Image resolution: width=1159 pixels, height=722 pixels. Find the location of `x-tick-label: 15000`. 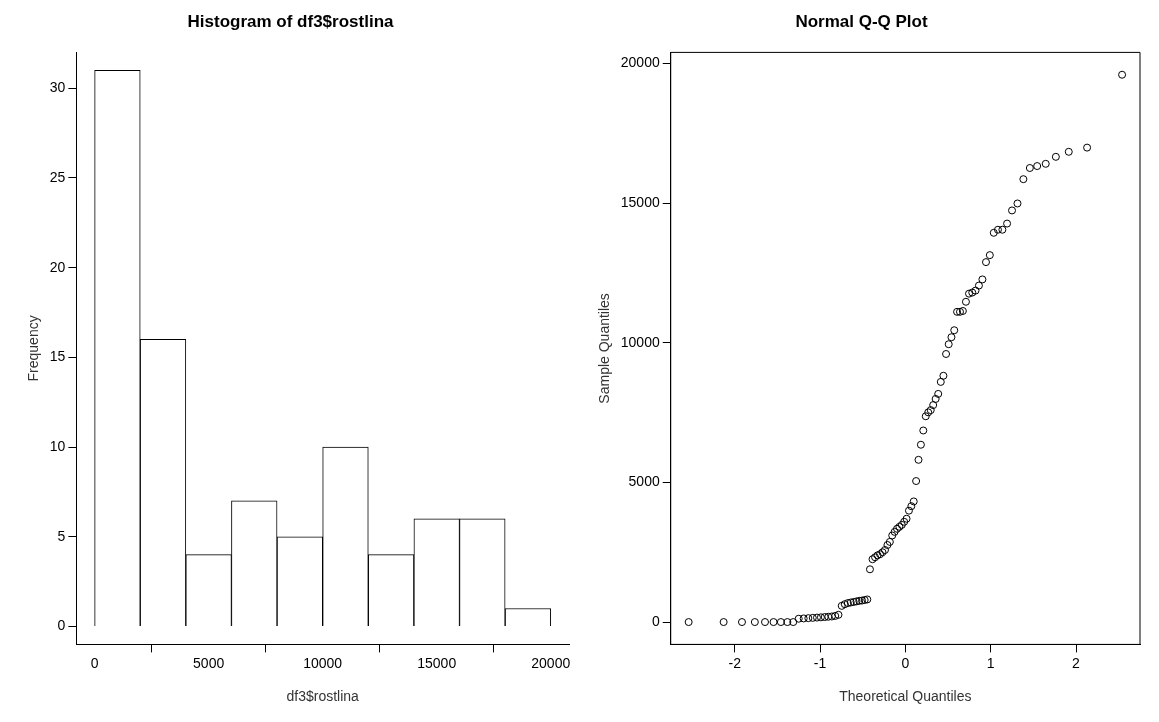

x-tick-label: 15000 is located at coordinates (437, 662).